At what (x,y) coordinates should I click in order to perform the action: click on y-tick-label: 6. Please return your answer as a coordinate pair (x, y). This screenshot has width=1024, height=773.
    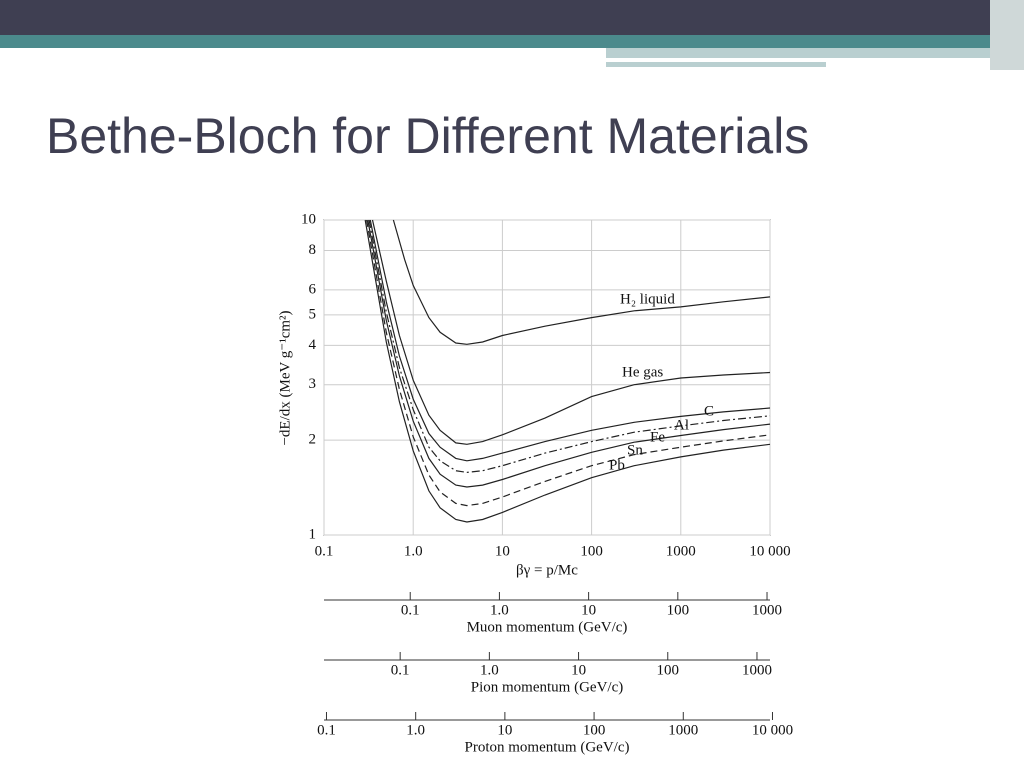
    Looking at the image, I should click on (313, 289).